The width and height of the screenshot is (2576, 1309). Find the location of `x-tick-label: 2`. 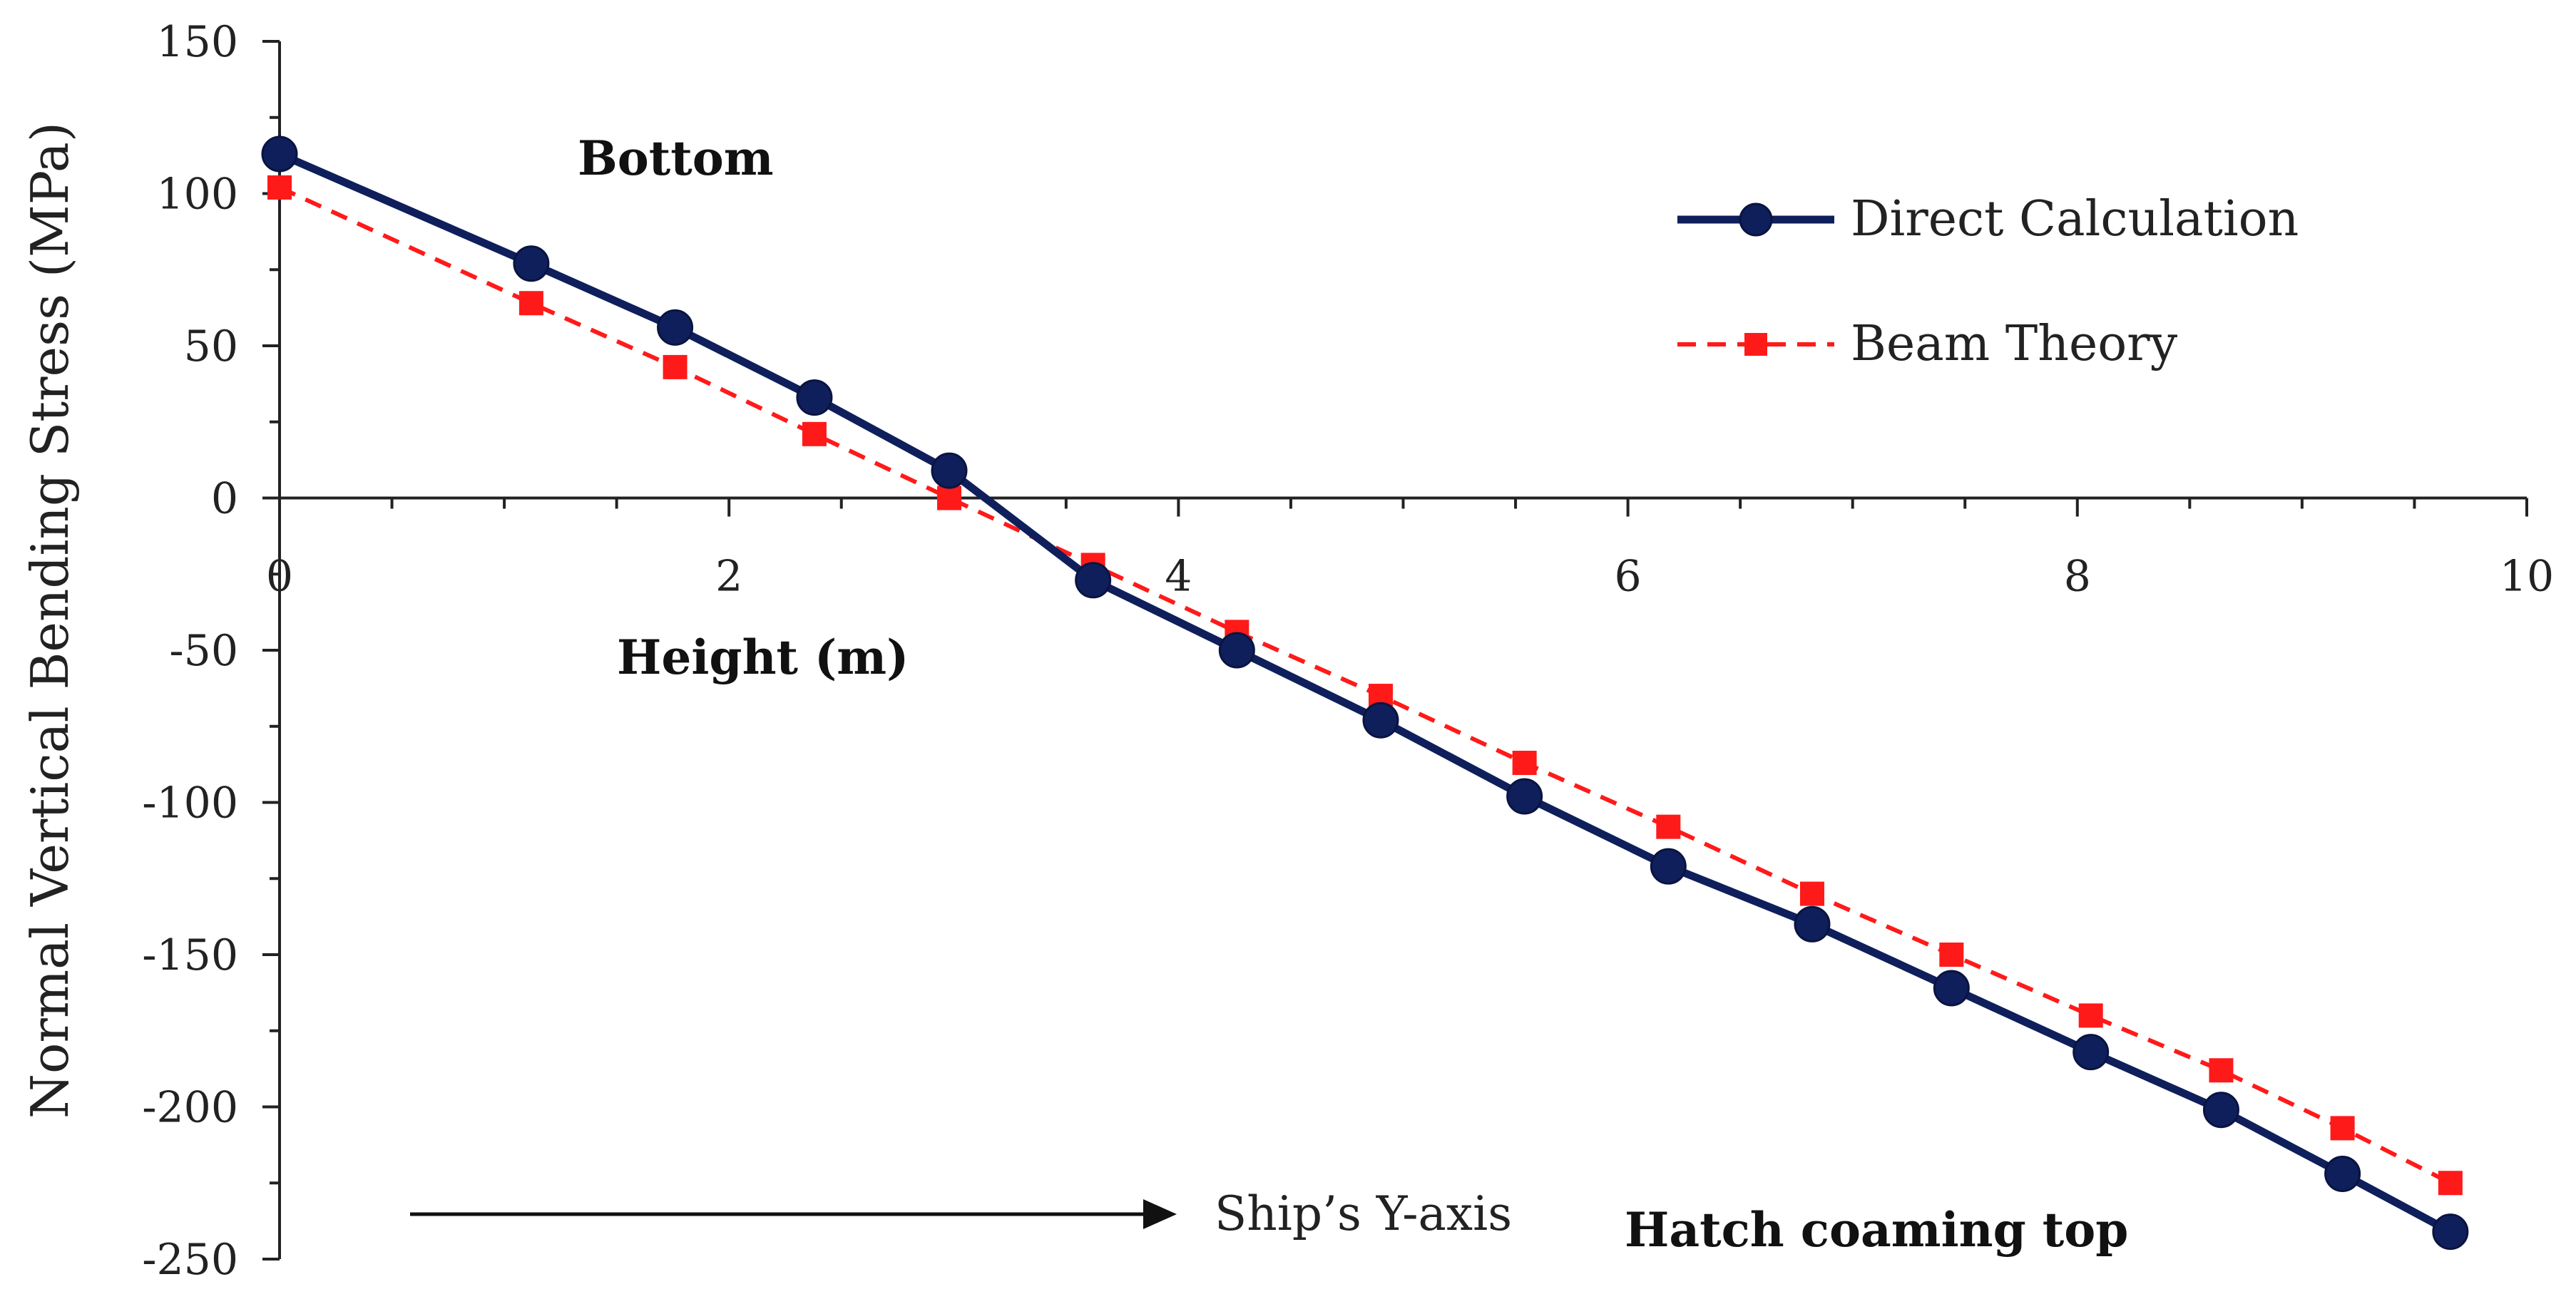

x-tick-label: 2 is located at coordinates (728, 577).